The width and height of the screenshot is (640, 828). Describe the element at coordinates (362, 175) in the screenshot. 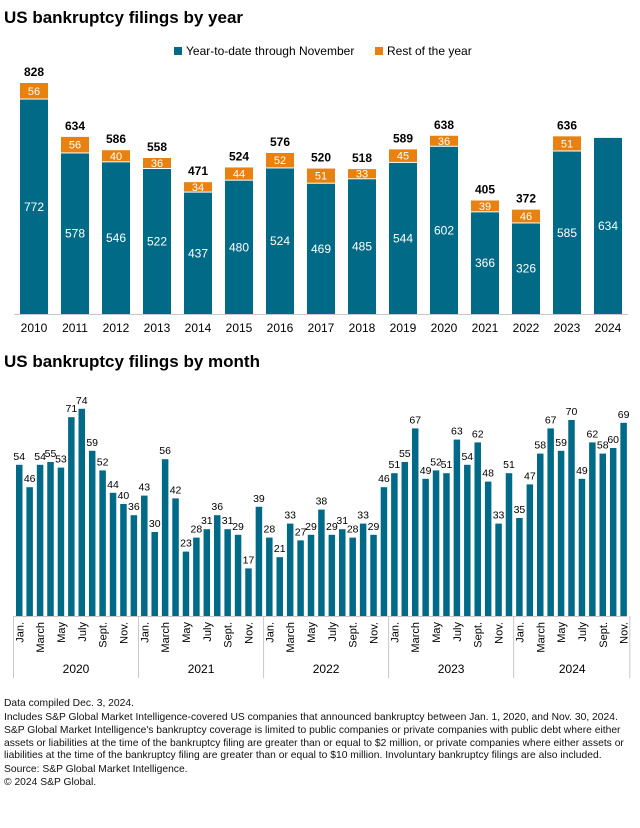

I see `data-label-rest: 33` at that location.